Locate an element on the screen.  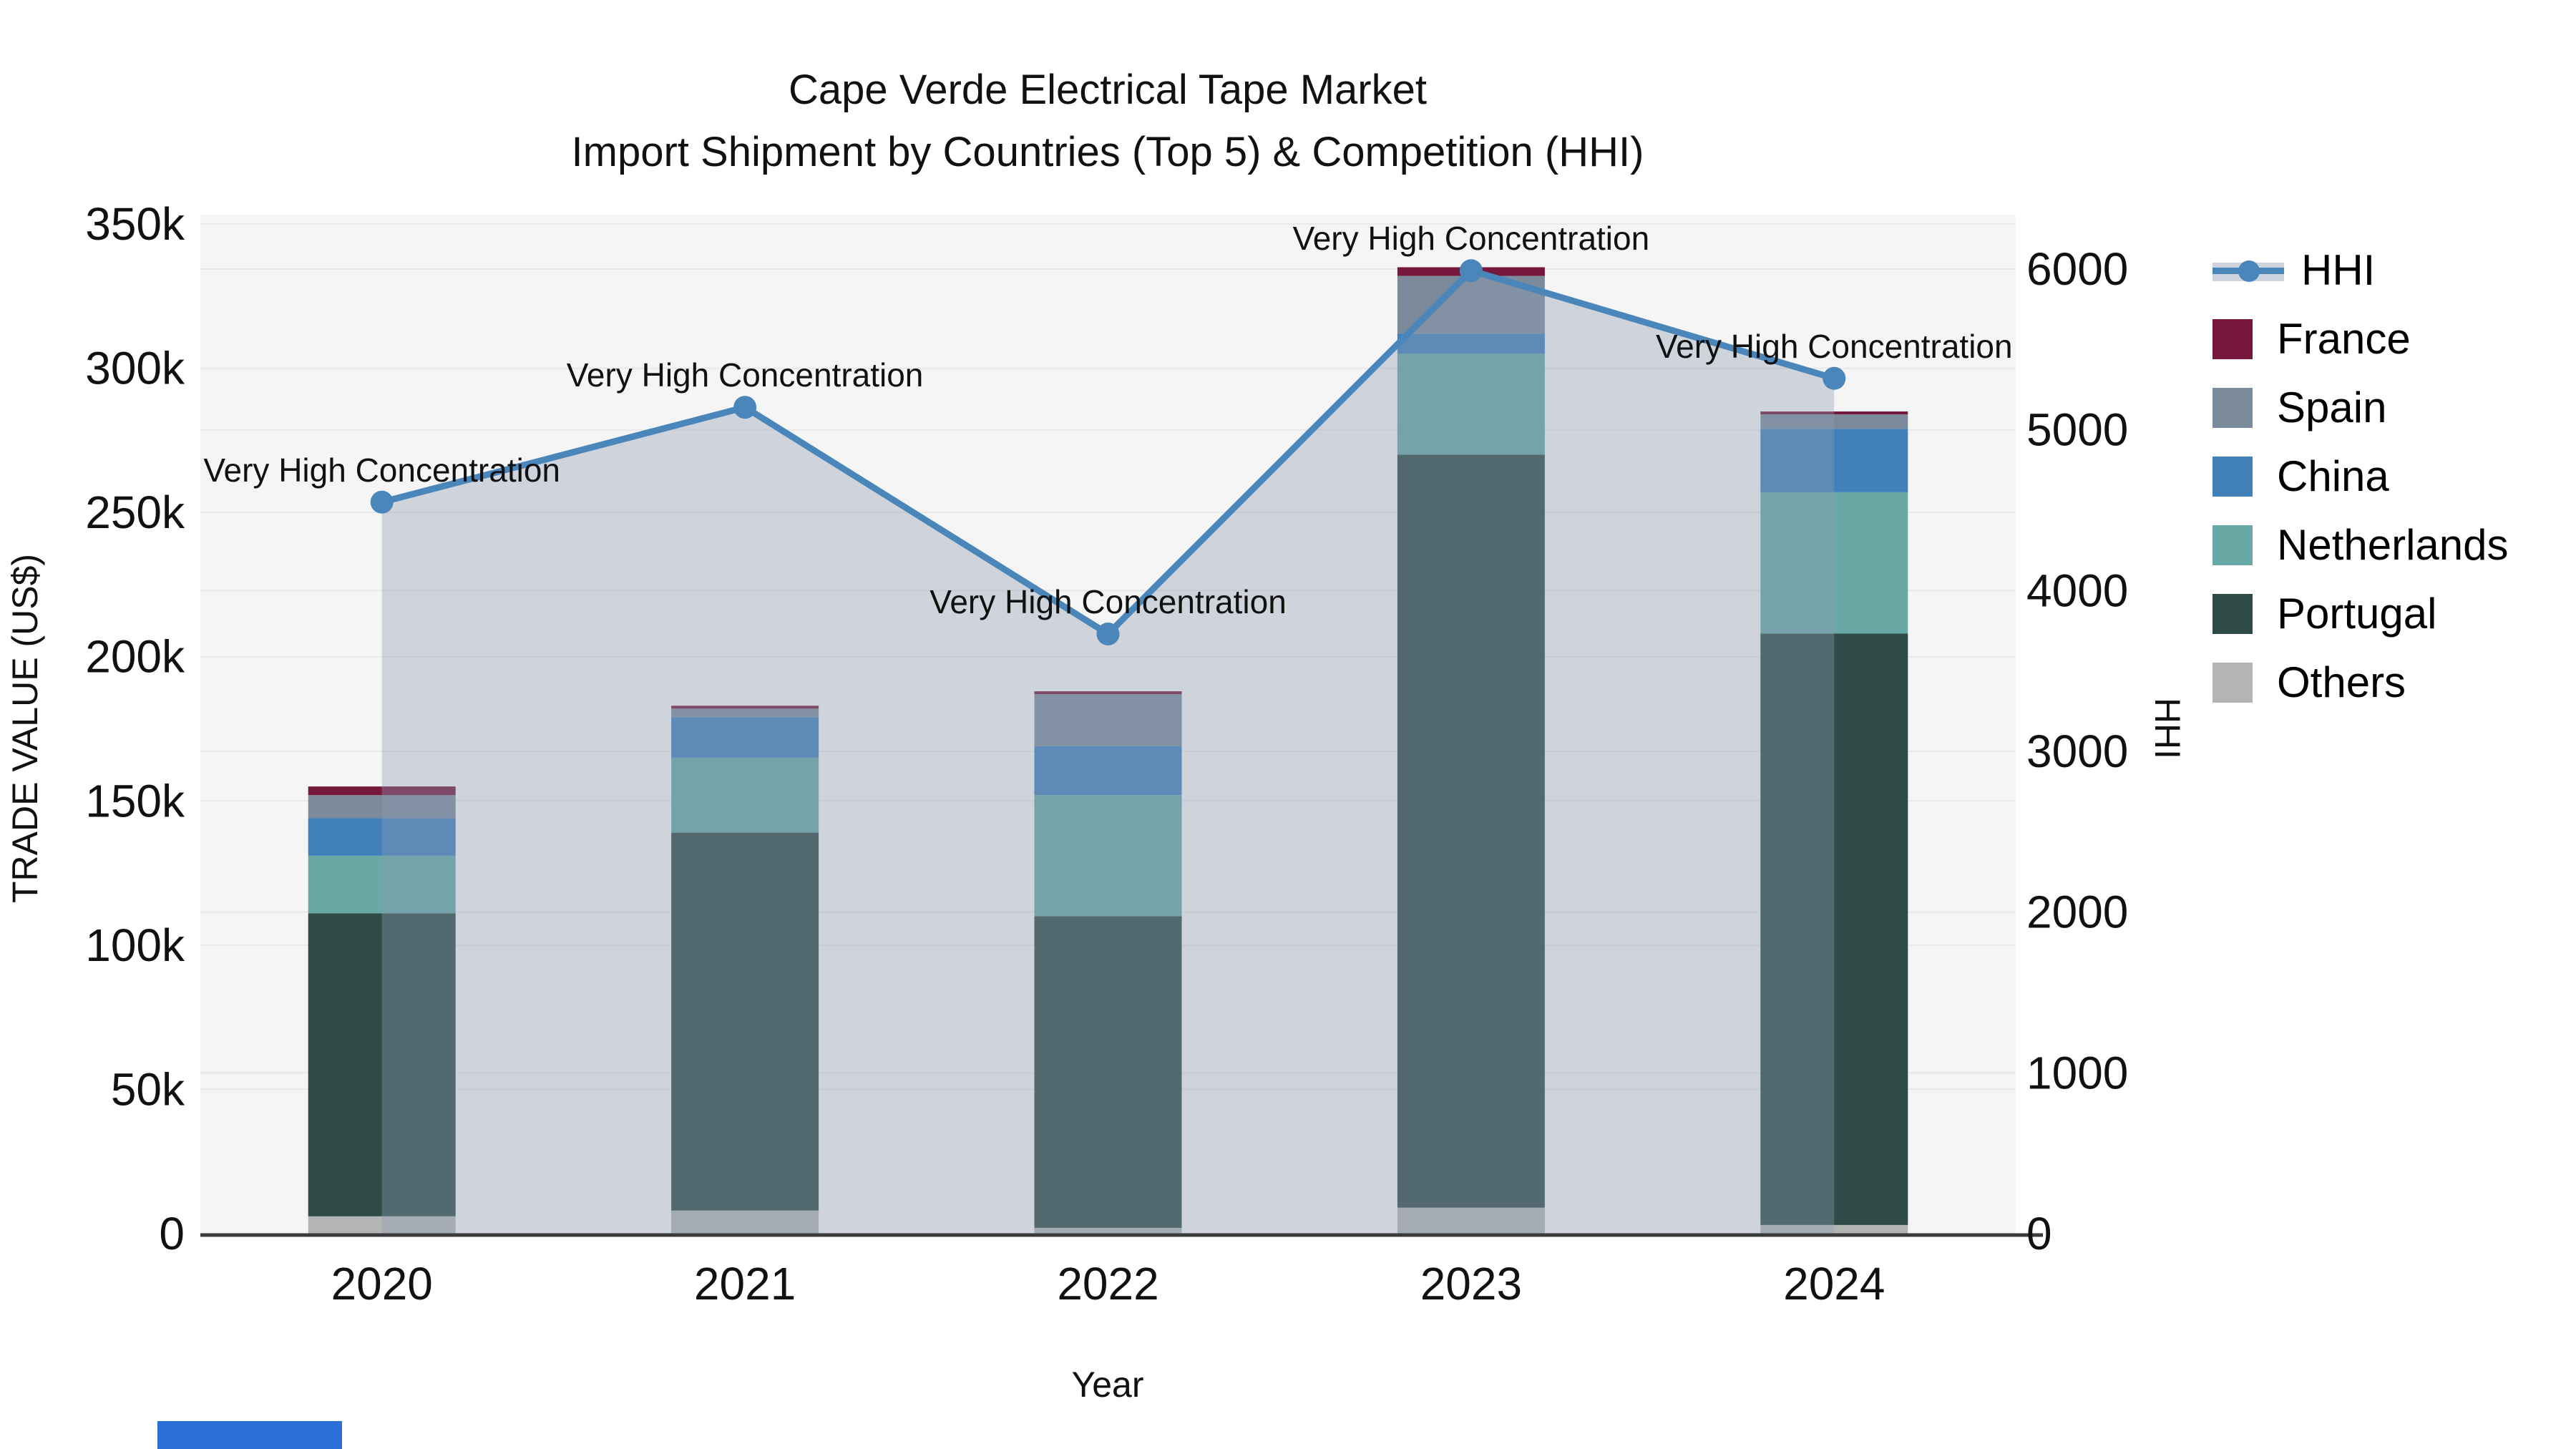
bar-segment-2022-france is located at coordinates (1108, 693).